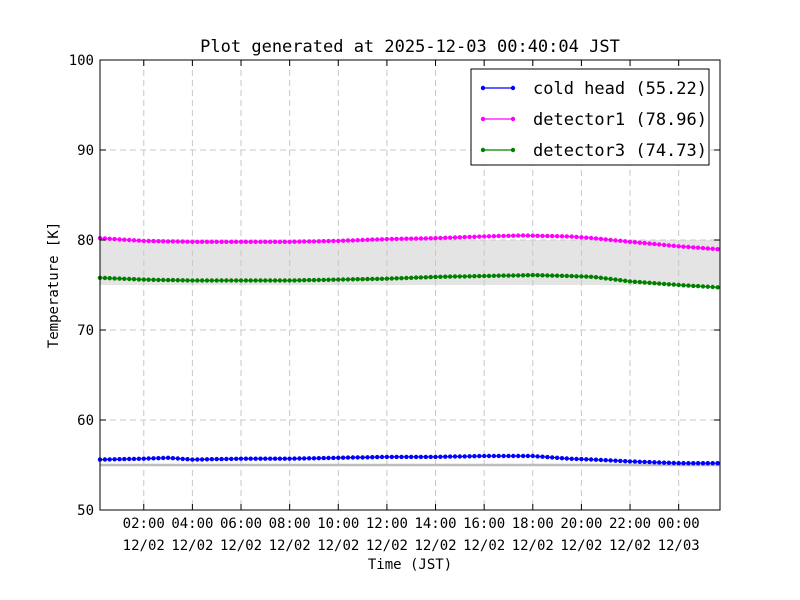  I want to click on y-tick-label: 50, so click(85, 511).